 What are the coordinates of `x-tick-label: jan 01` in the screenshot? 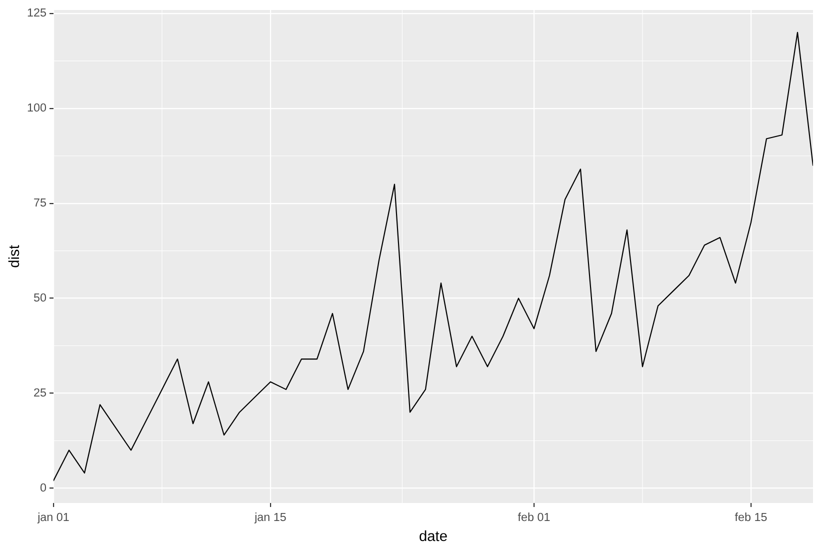 It's located at (53, 517).